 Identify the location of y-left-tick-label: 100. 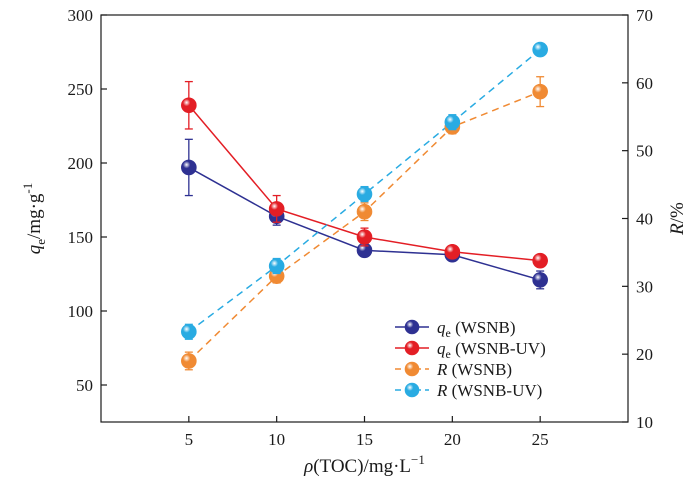
(81, 311).